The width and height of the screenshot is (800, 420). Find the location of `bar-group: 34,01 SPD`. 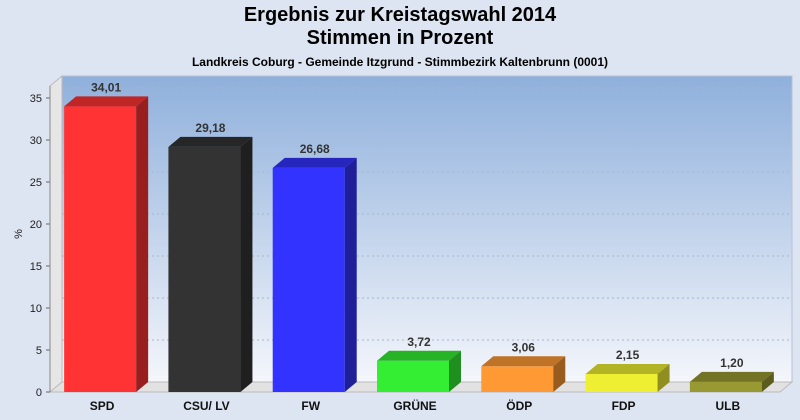

bar-group: 34,01 SPD is located at coordinates (106, 246).